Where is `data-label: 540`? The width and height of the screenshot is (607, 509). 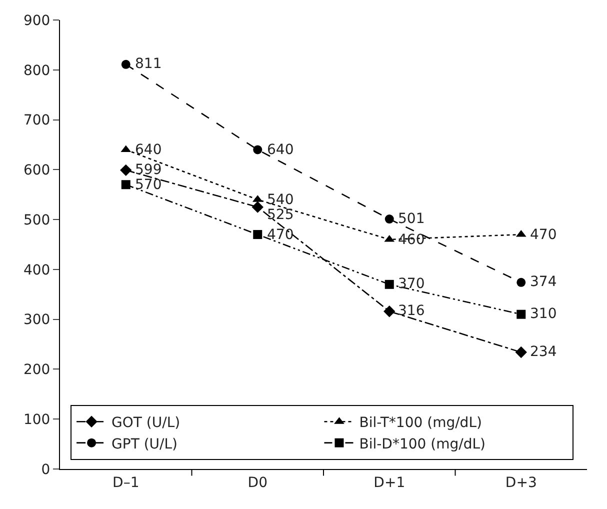
data-label: 540 is located at coordinates (280, 200).